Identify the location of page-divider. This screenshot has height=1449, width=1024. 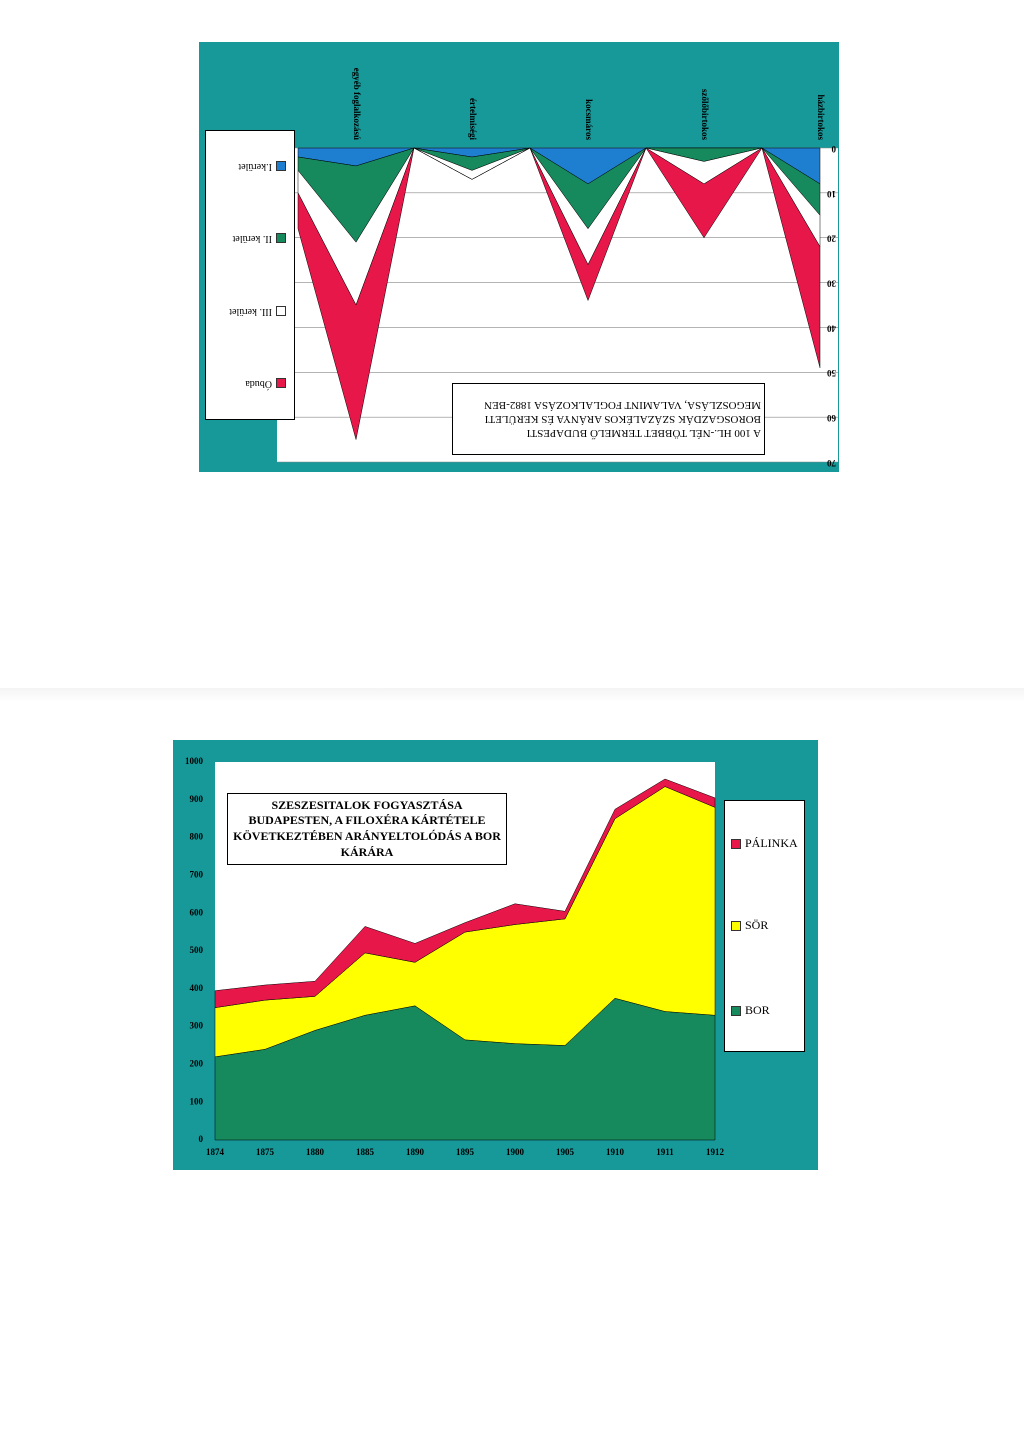
(512, 695).